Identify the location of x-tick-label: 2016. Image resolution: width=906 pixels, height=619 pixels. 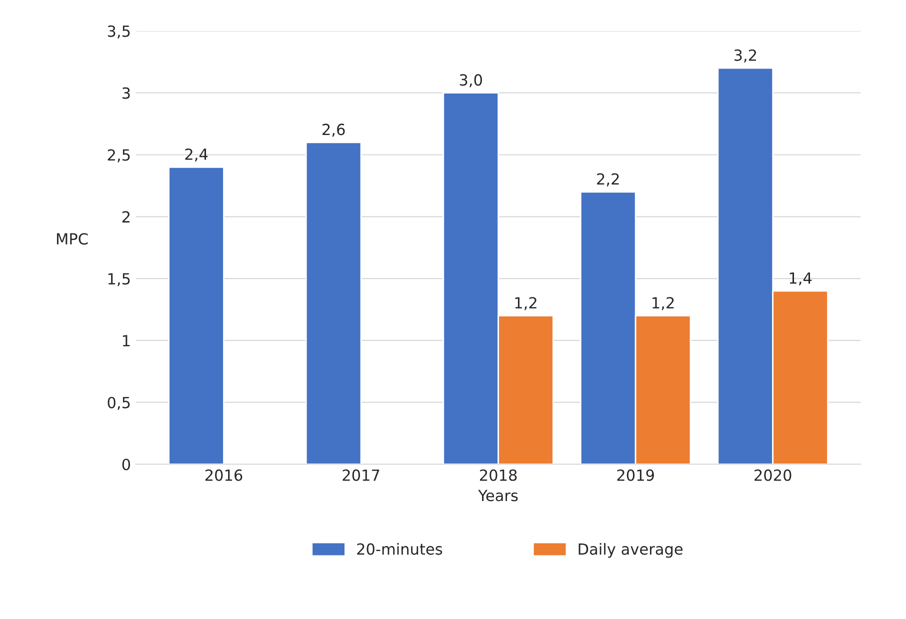
(223, 475).